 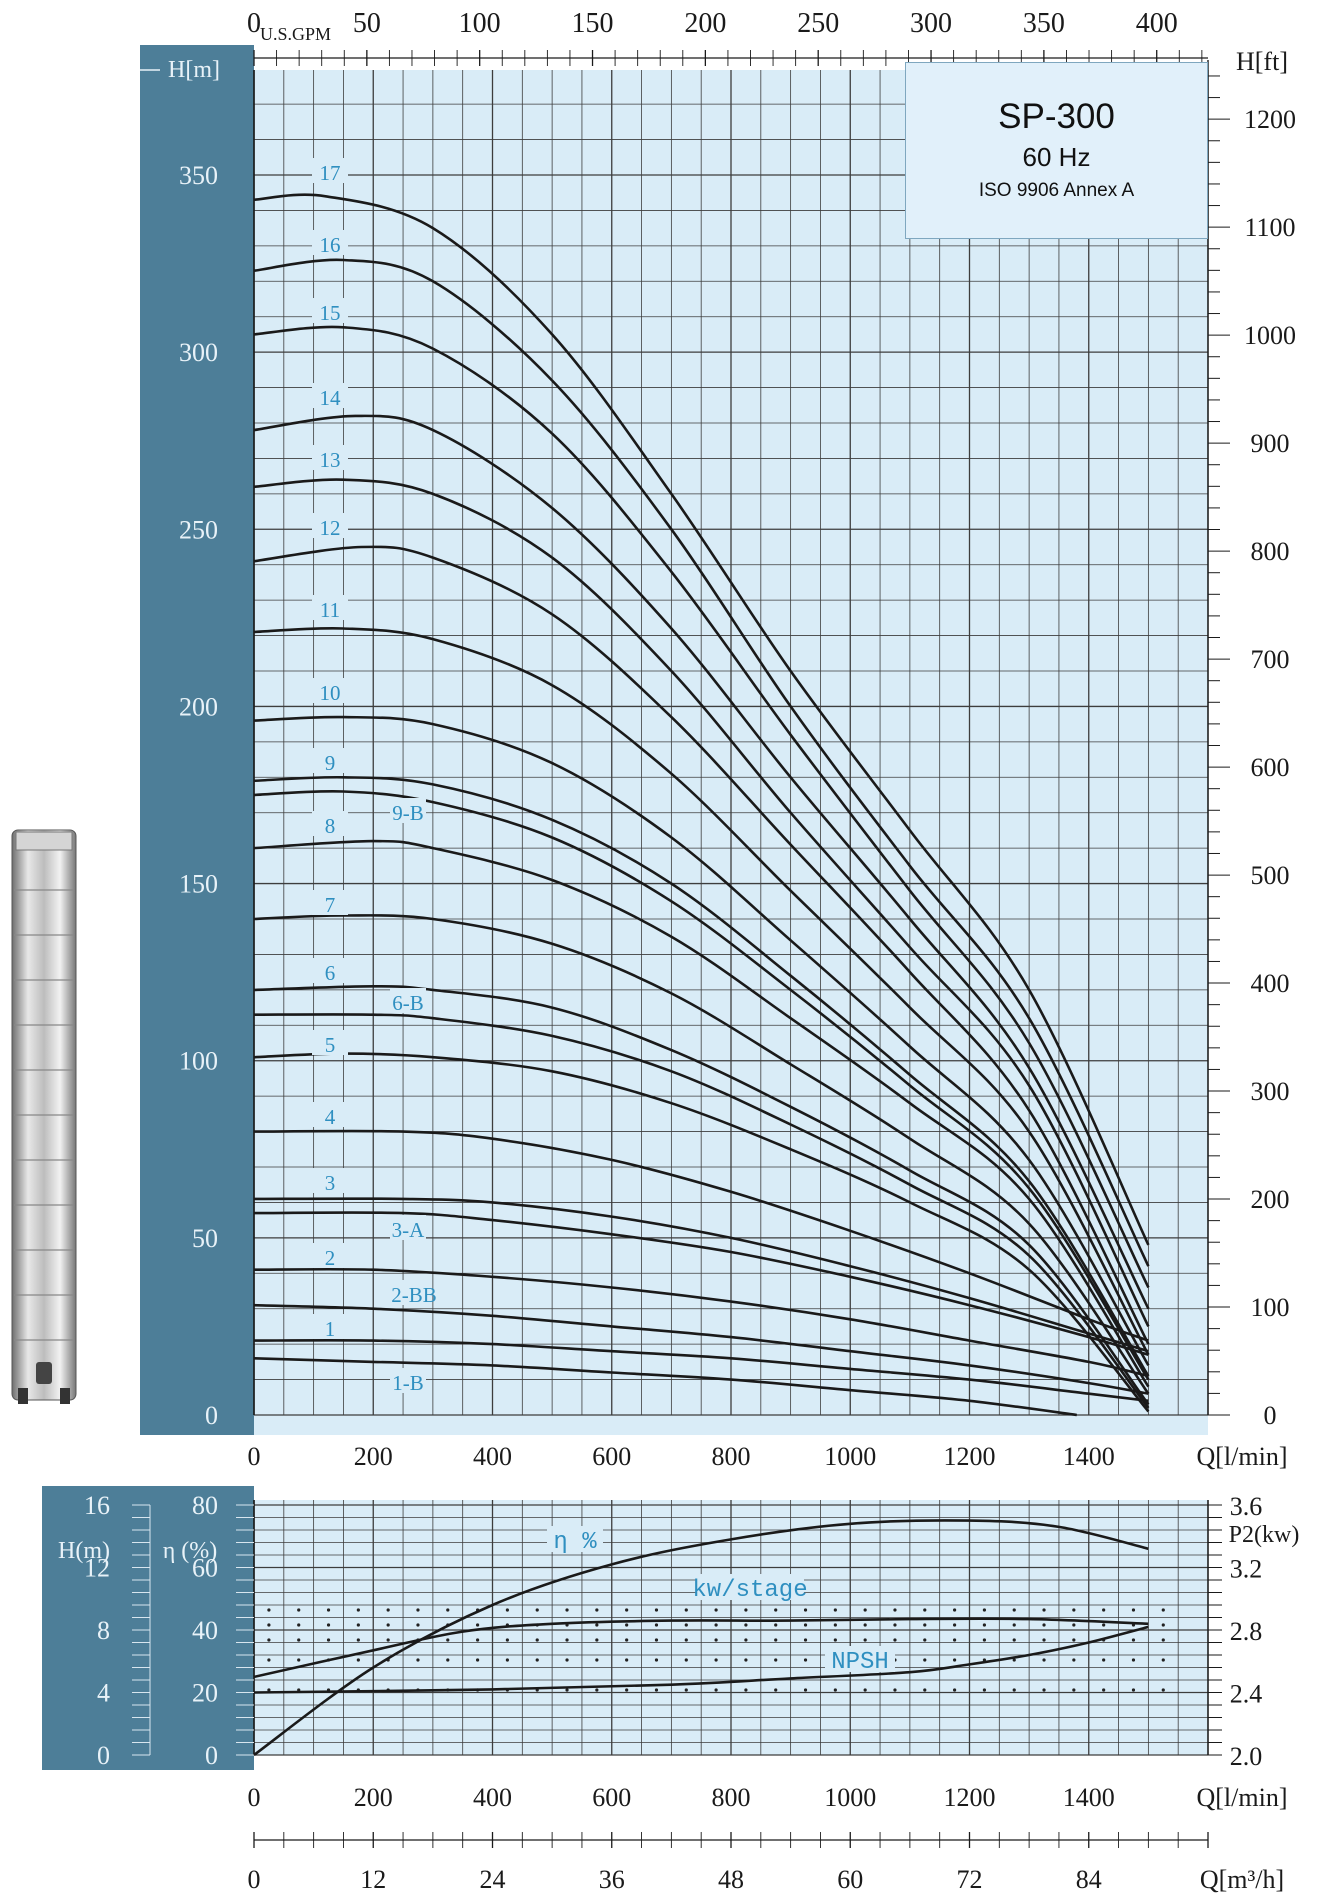 I want to click on npsh-tick-label: 8, so click(x=103, y=1630).